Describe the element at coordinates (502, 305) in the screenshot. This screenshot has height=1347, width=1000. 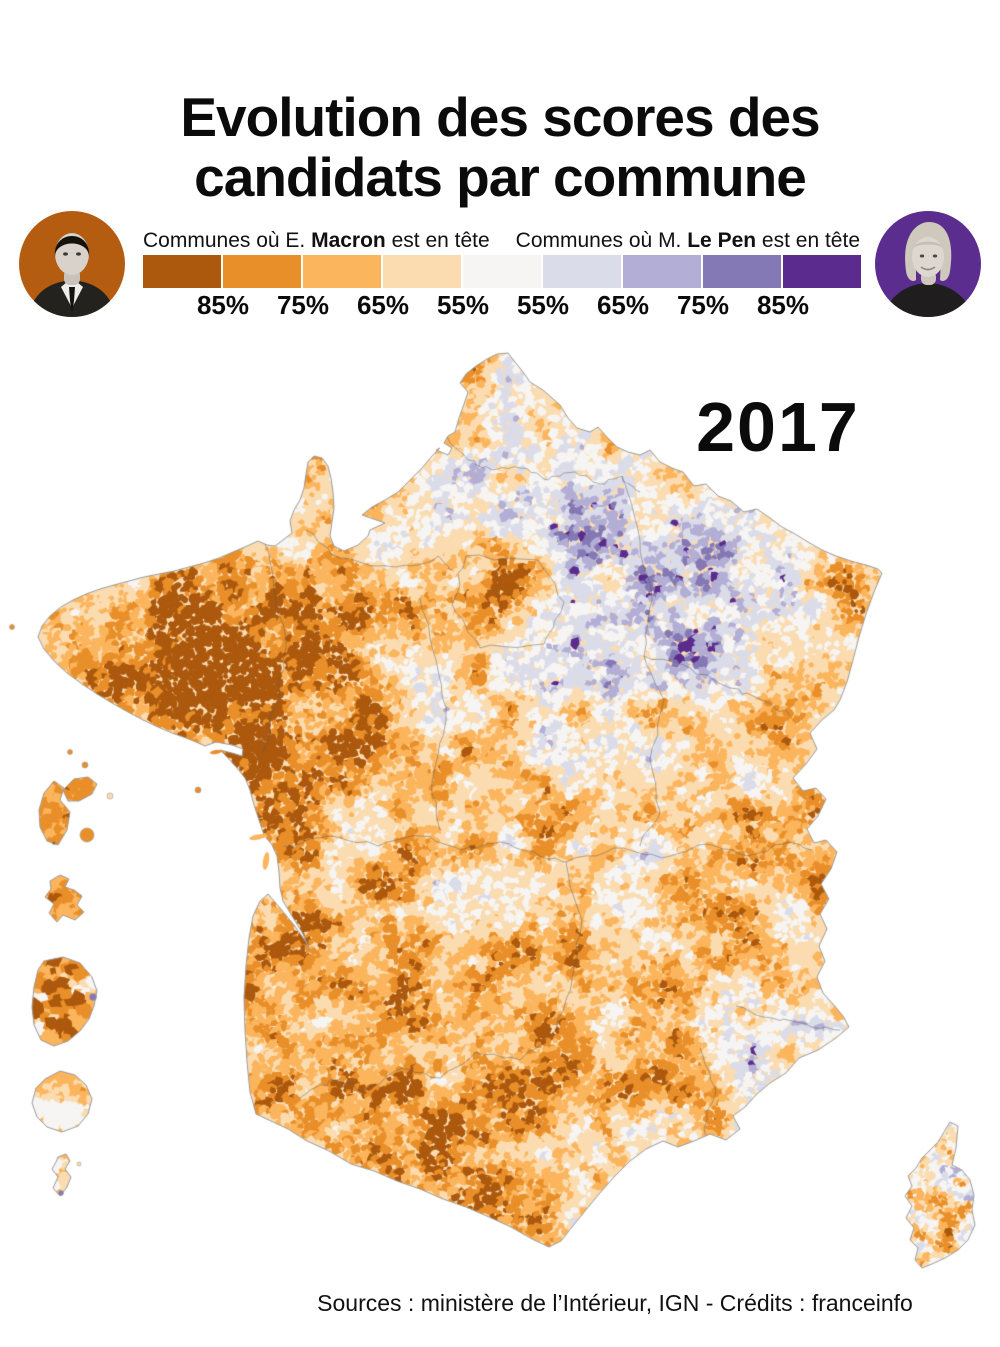
I see `scale-ticks: 85% 75% 65% 55% 55% 65% 75% 85%` at that location.